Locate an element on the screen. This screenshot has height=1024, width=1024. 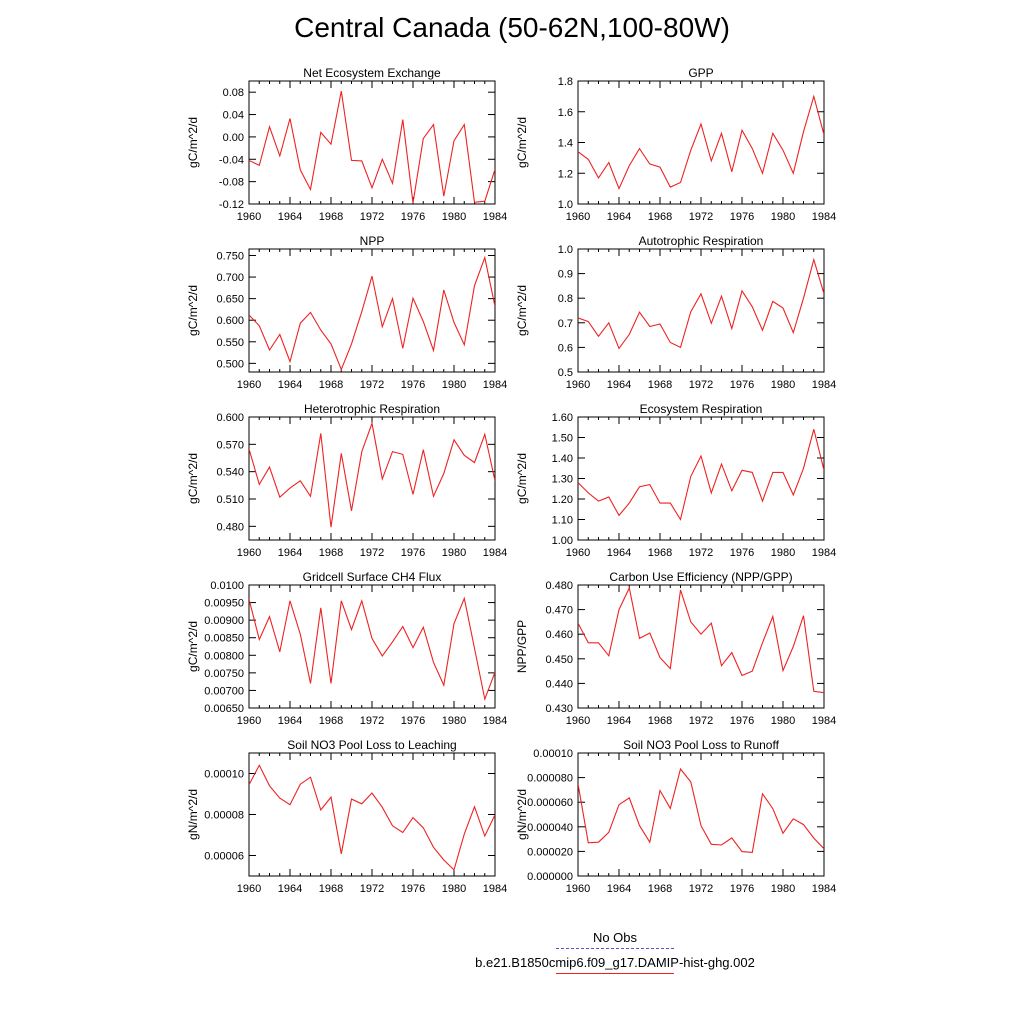
y-tick-label: 1.6 is located at coordinates (565, 113).